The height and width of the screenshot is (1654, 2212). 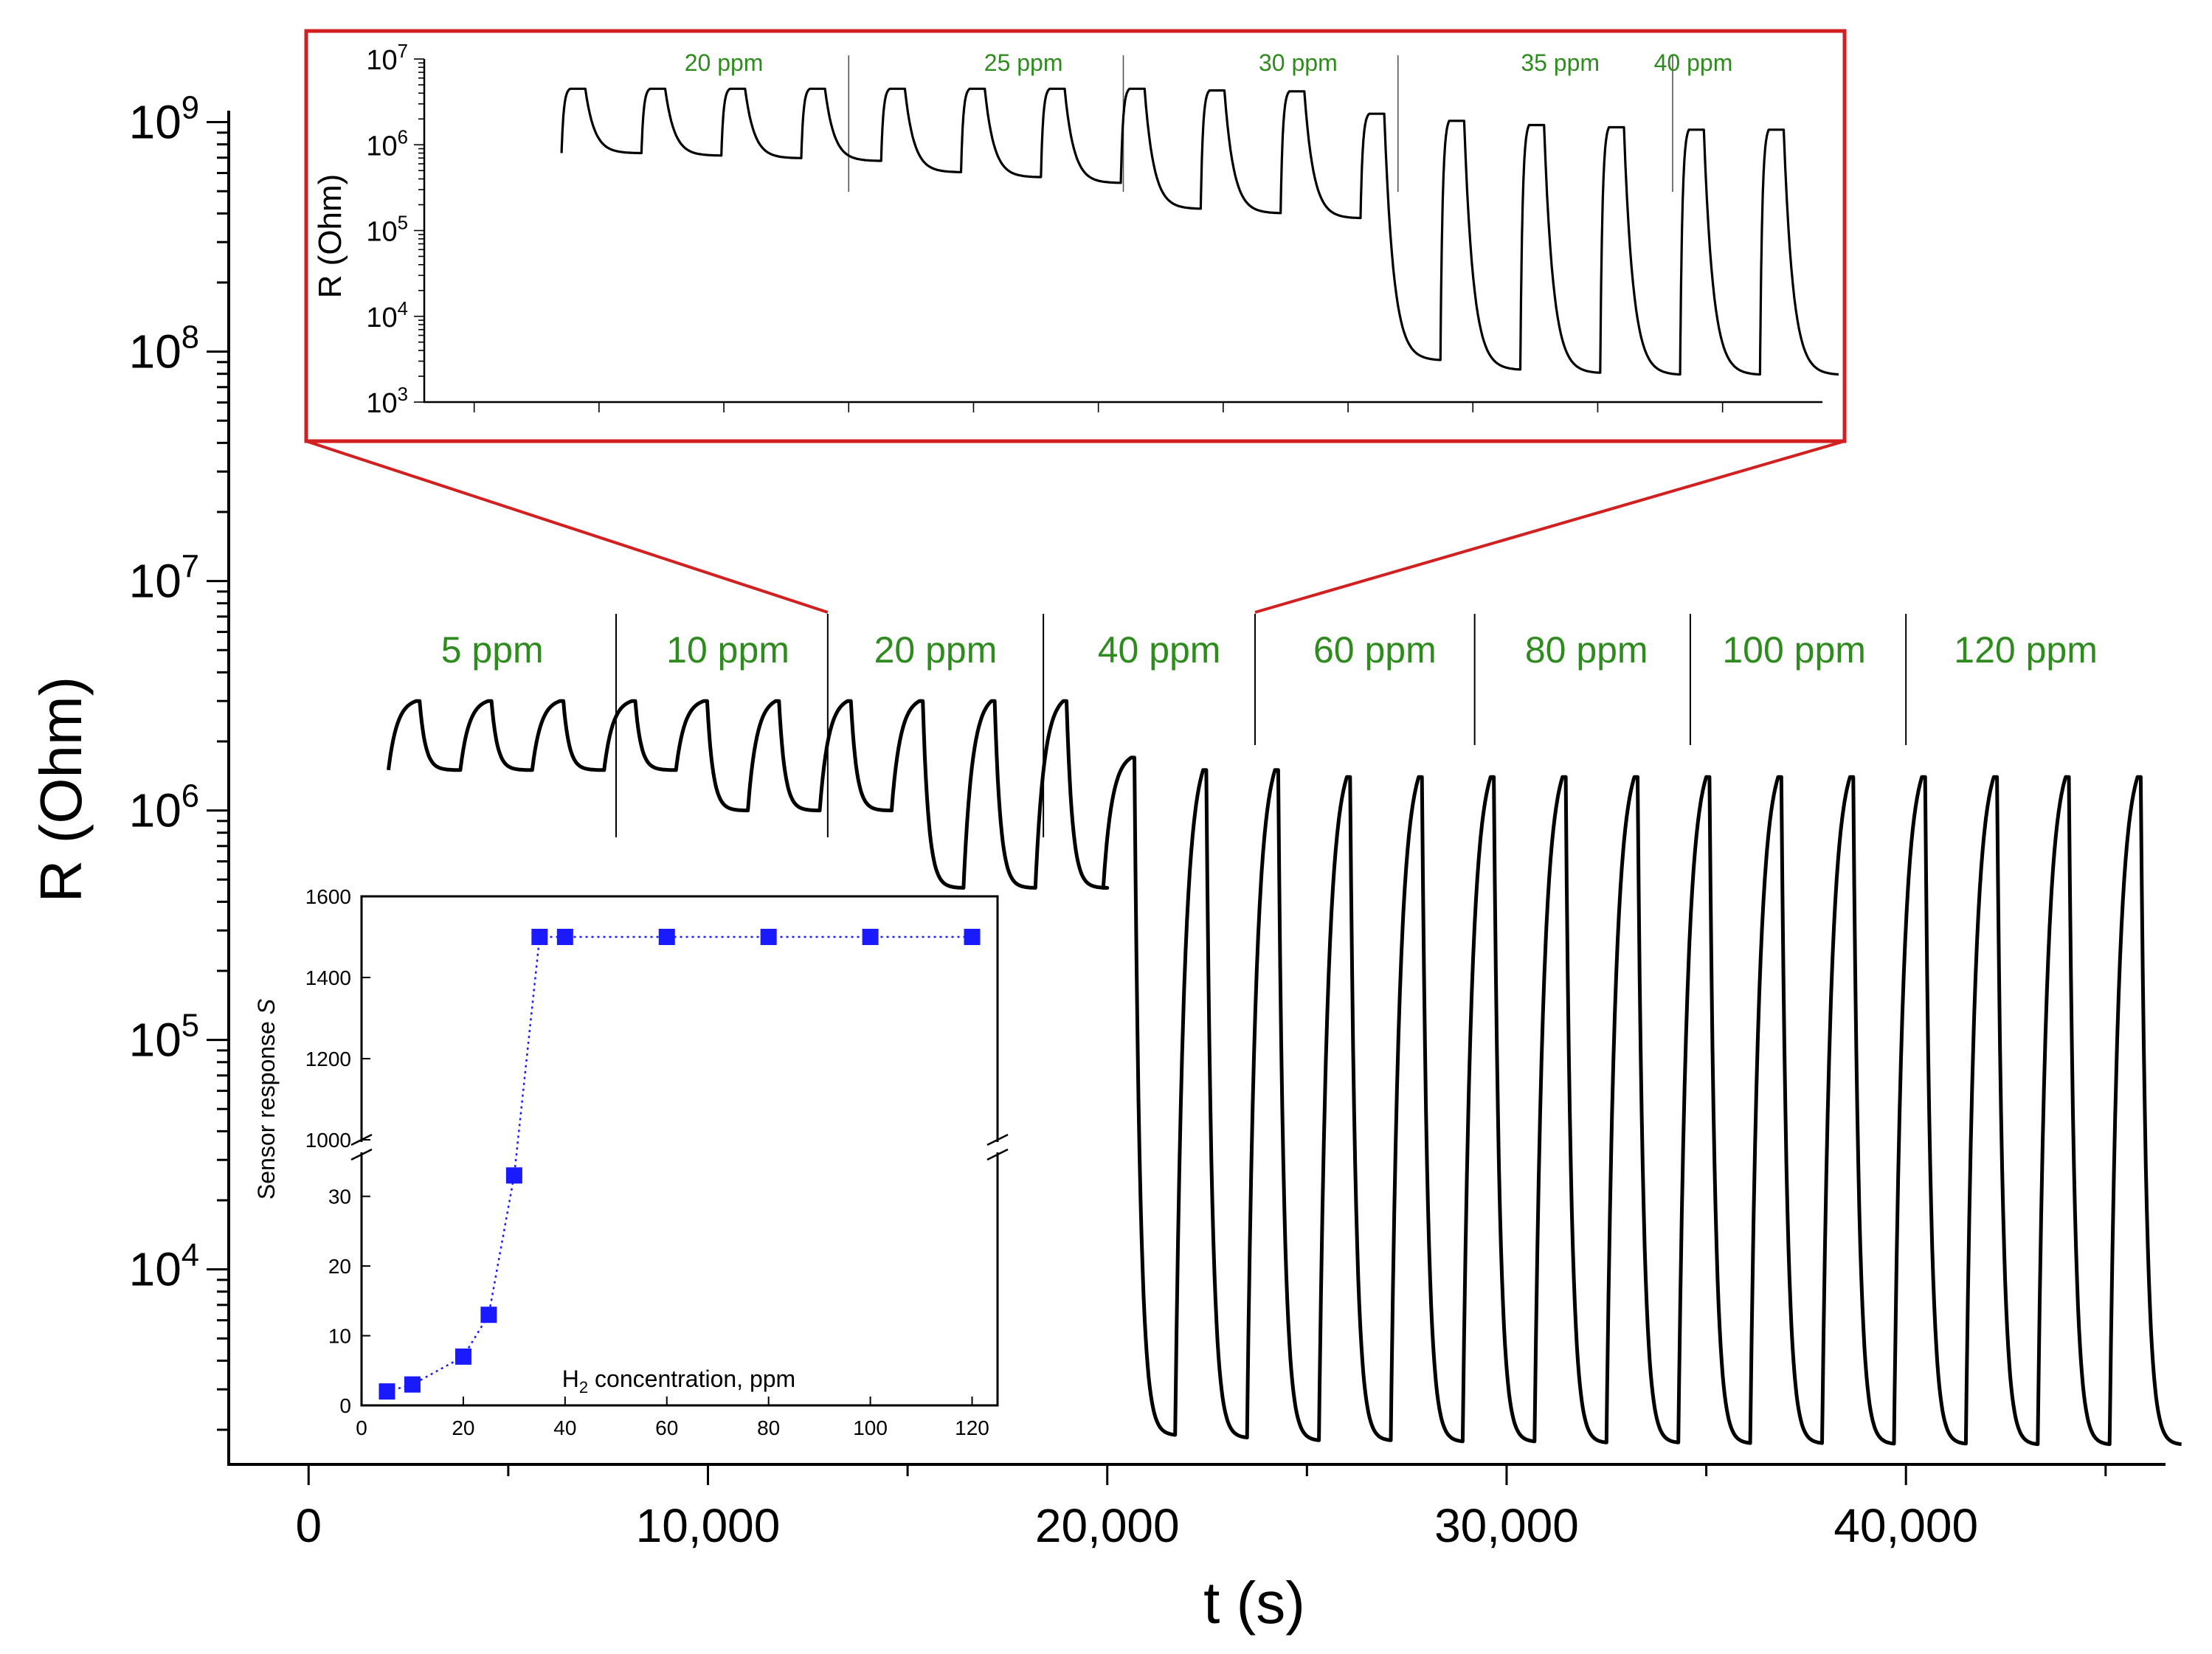 What do you see at coordinates (328, 1140) in the screenshot?
I see `inset2-y-tick-label: 1000` at bounding box center [328, 1140].